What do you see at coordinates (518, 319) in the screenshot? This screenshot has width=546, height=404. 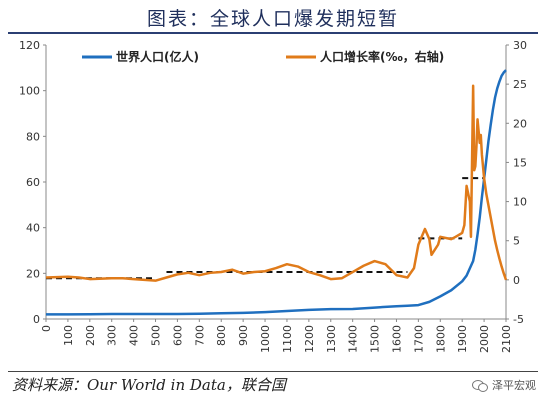 I see `y-right-tick-label: -5` at bounding box center [518, 319].